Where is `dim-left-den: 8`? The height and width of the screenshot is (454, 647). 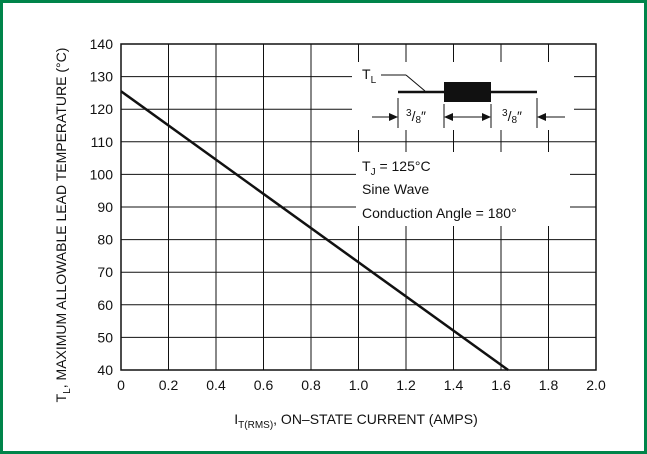
dim-left-den: 8 is located at coordinates (418, 120).